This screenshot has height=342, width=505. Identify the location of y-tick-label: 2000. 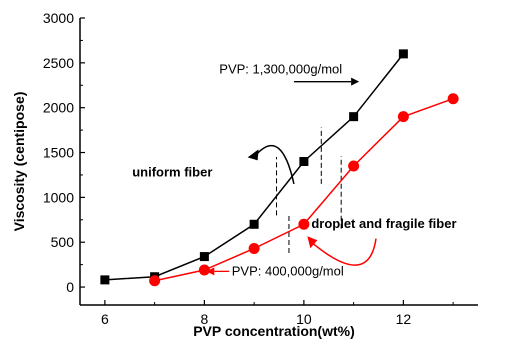
(58, 108).